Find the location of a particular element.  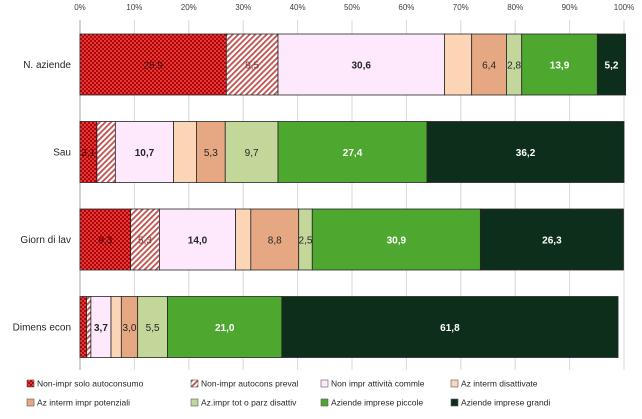

data-label: 6,4 is located at coordinates (489, 66).